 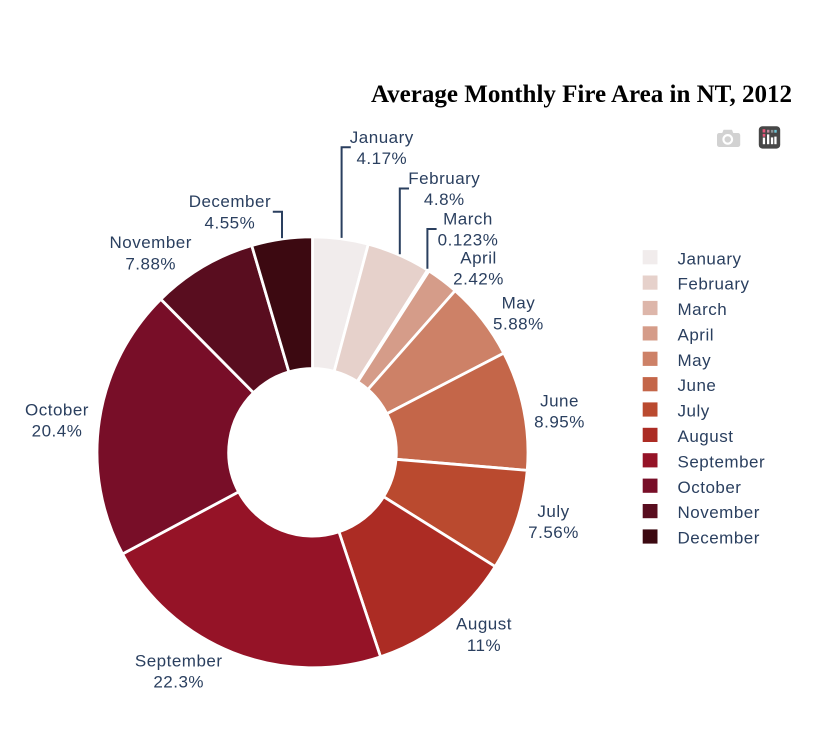 What do you see at coordinates (553, 532) in the screenshot?
I see `svg-text: 7.56%` at bounding box center [553, 532].